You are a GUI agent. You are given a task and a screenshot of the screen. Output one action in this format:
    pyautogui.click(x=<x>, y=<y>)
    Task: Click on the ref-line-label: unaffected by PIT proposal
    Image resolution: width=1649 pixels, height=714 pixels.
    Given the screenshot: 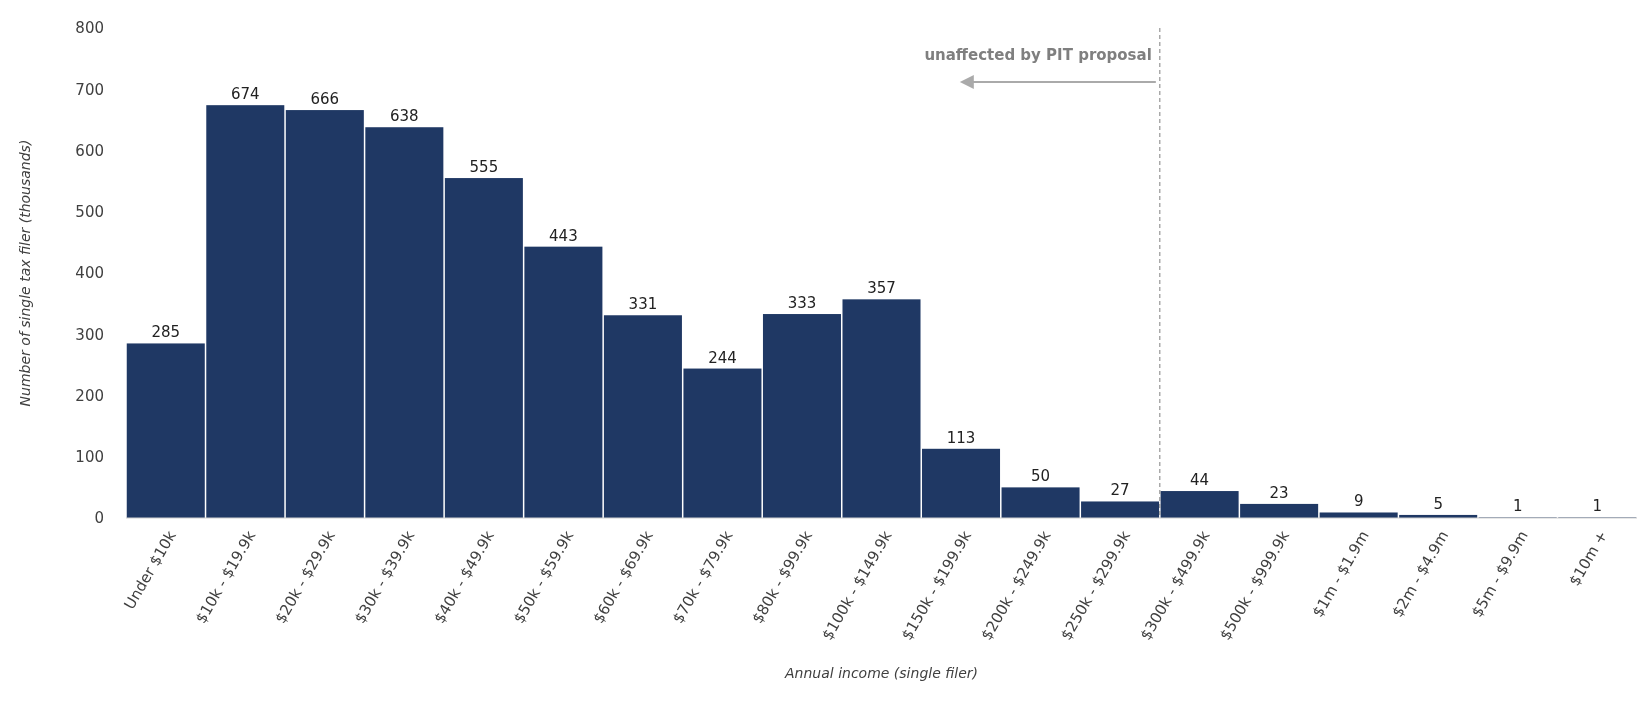 What is the action you would take?
    pyautogui.click(x=1038, y=55)
    